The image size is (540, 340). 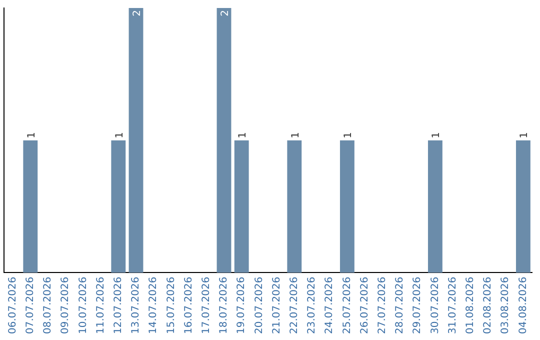 I want to click on x-tick-label: 06.07.2026, so click(x=12, y=305).